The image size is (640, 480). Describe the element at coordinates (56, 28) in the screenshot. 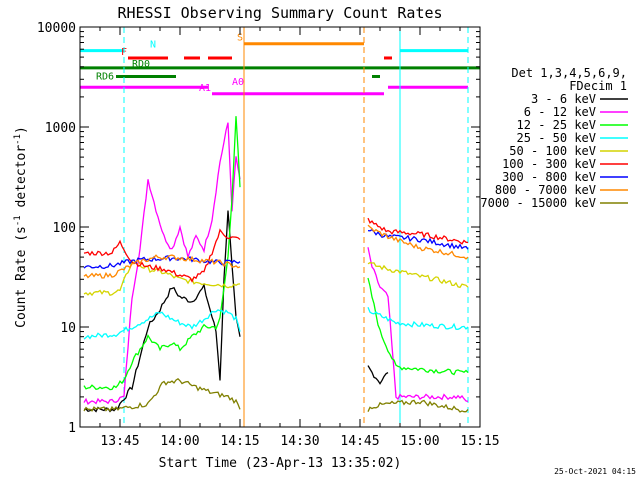

I see `y-tick-label: 10000` at that location.